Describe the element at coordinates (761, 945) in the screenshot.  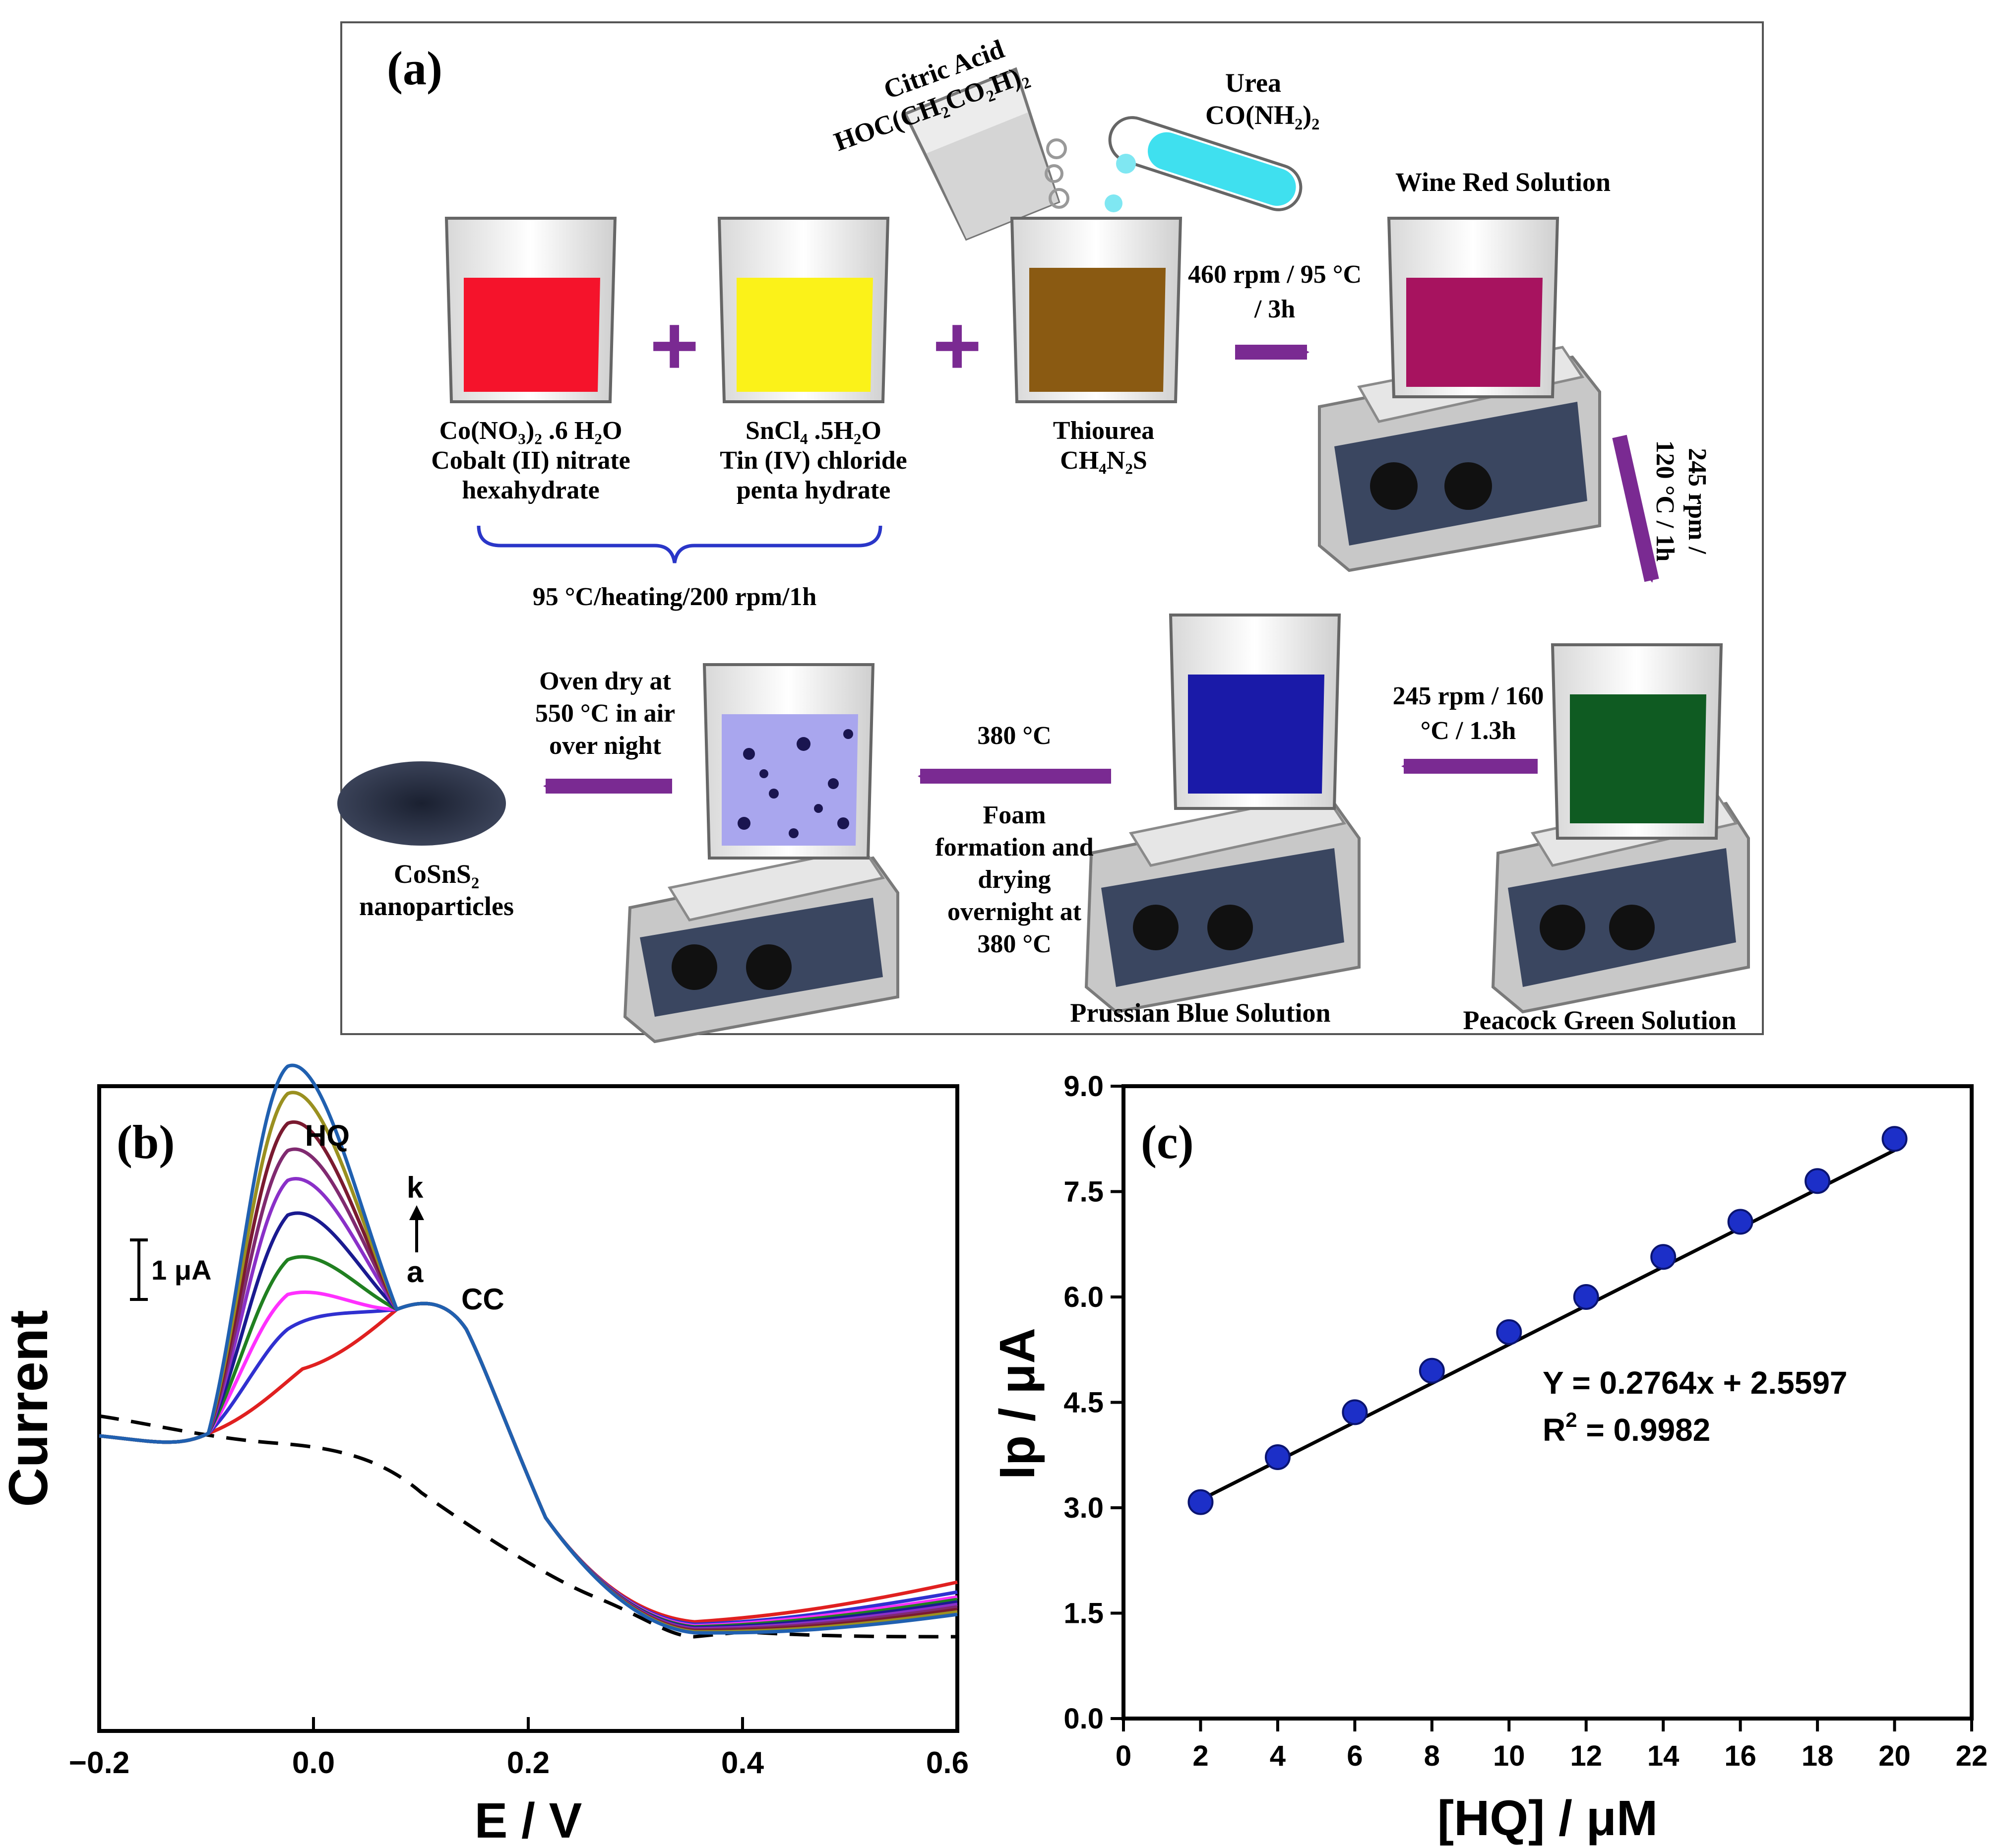
I see `stirrer-4-icon` at that location.